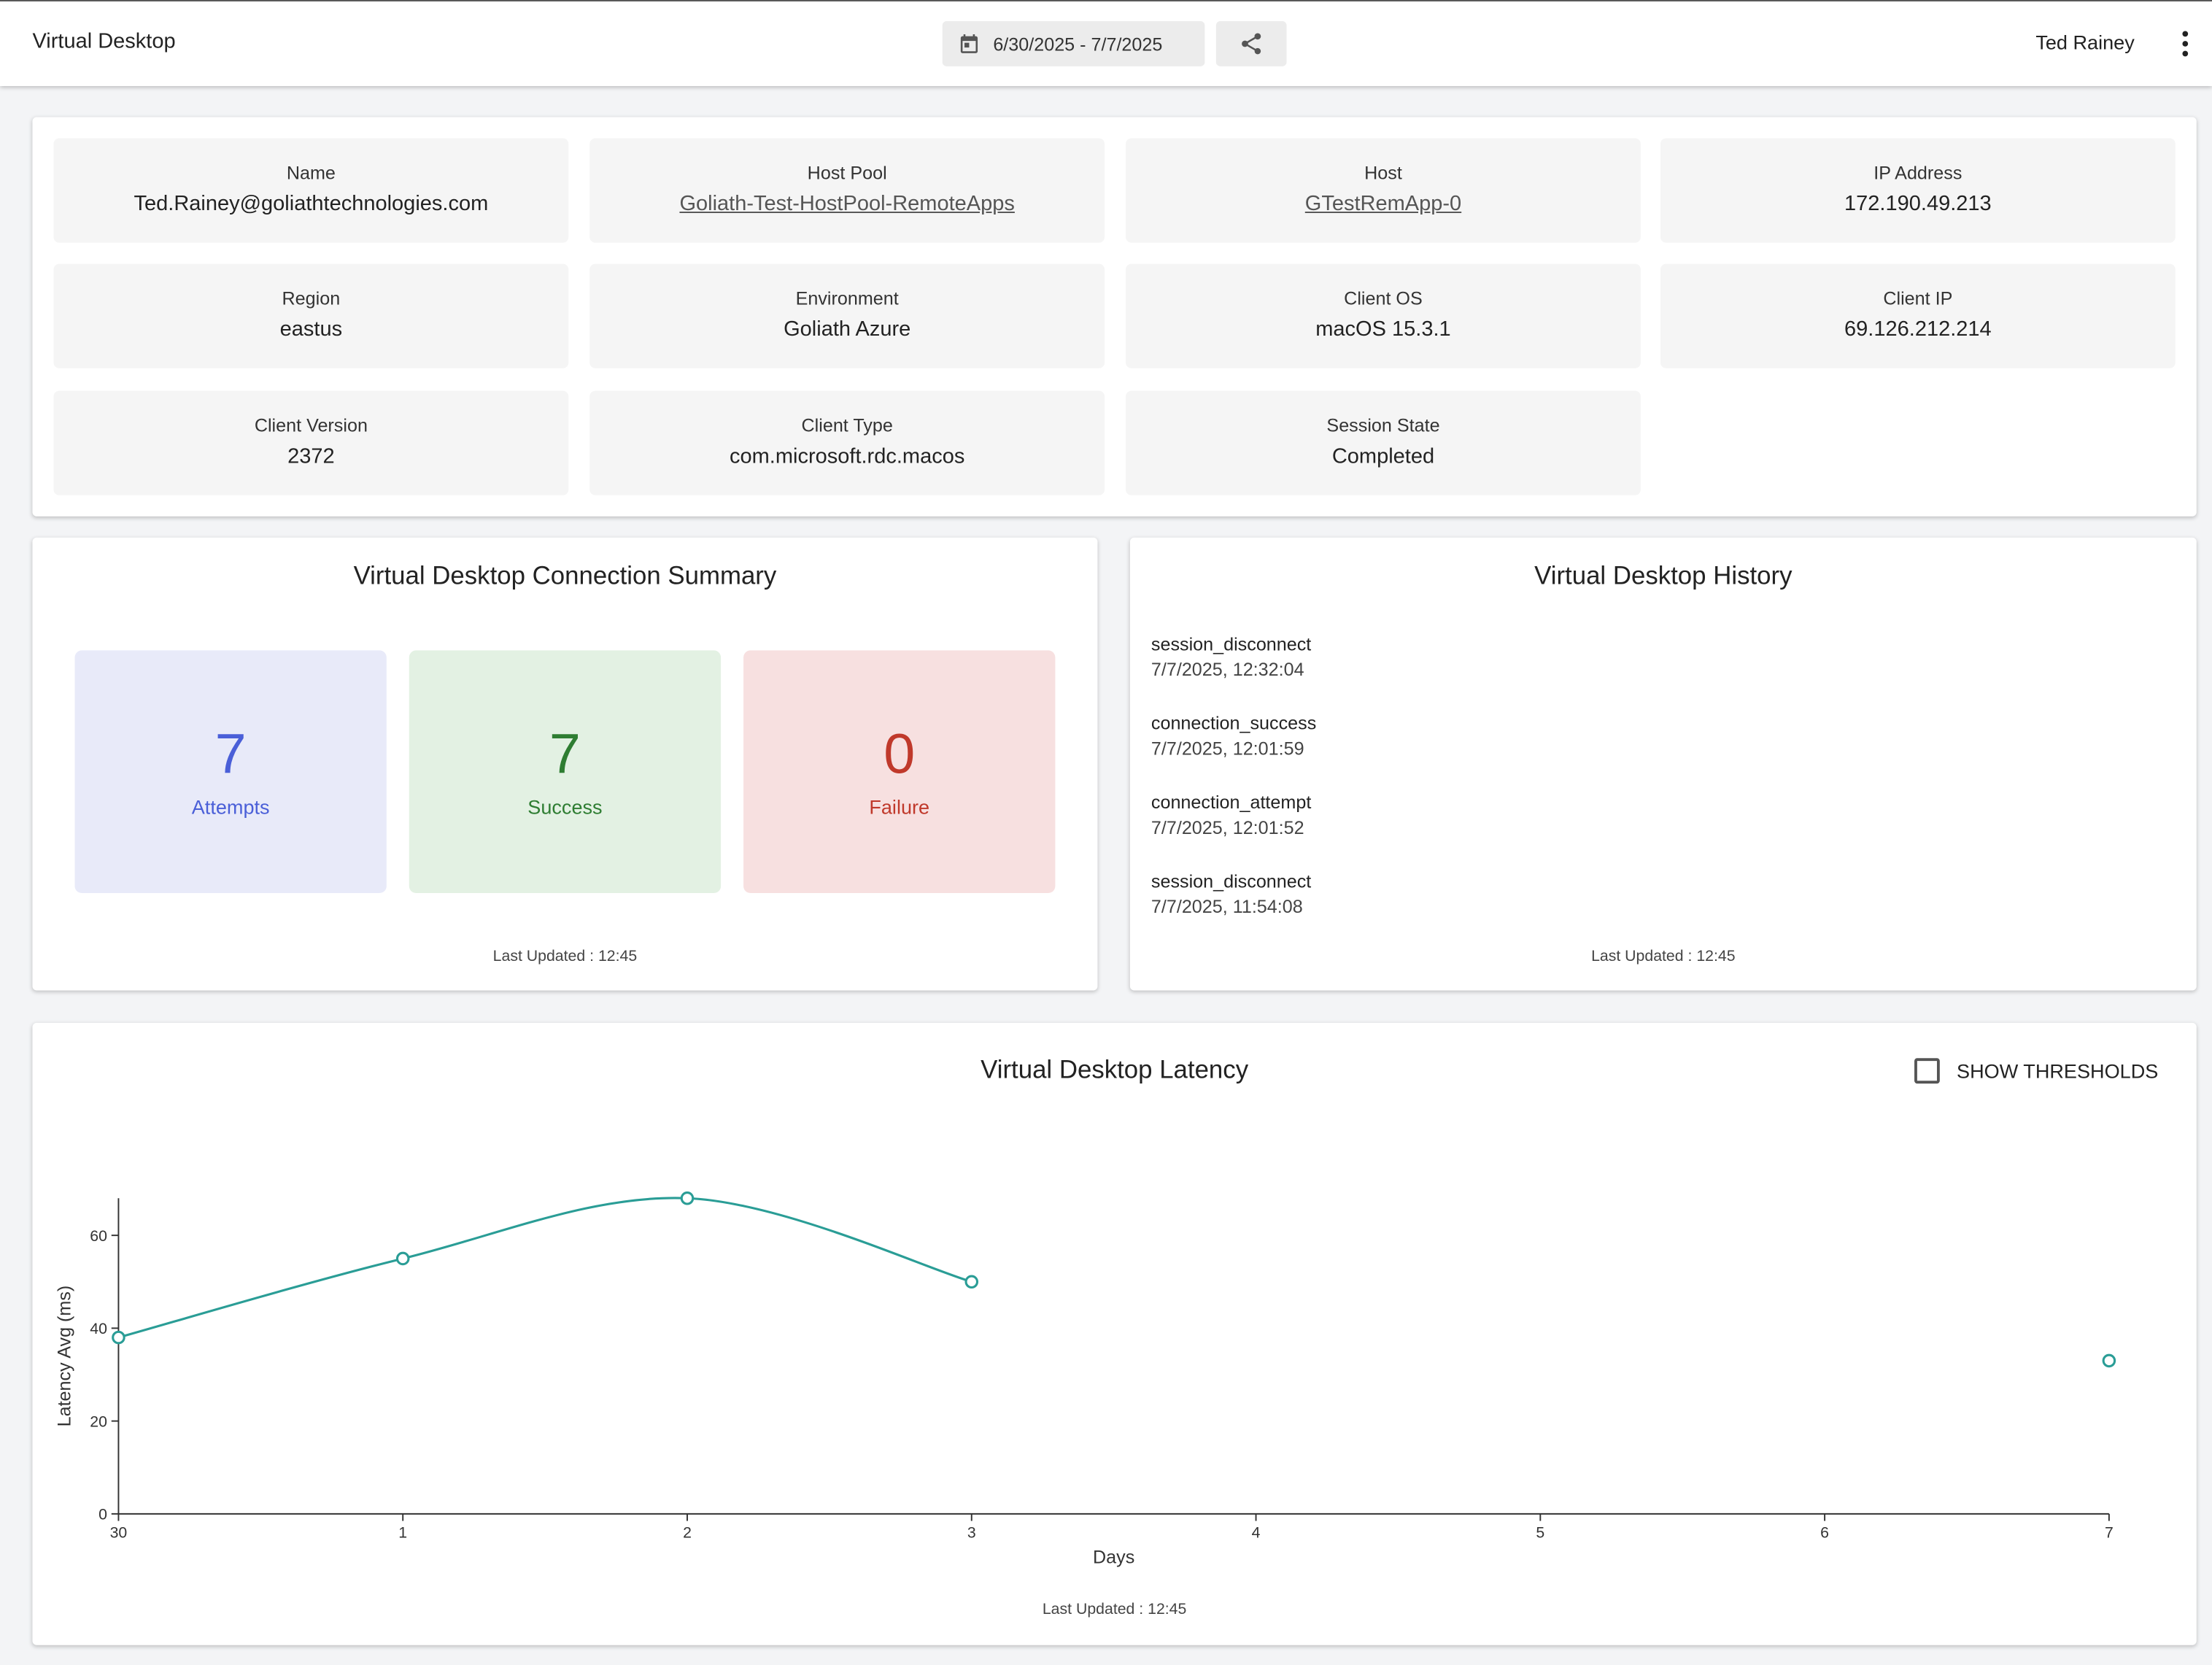 The image size is (2212, 1665). I want to click on y-tick-label: 0, so click(102, 1515).